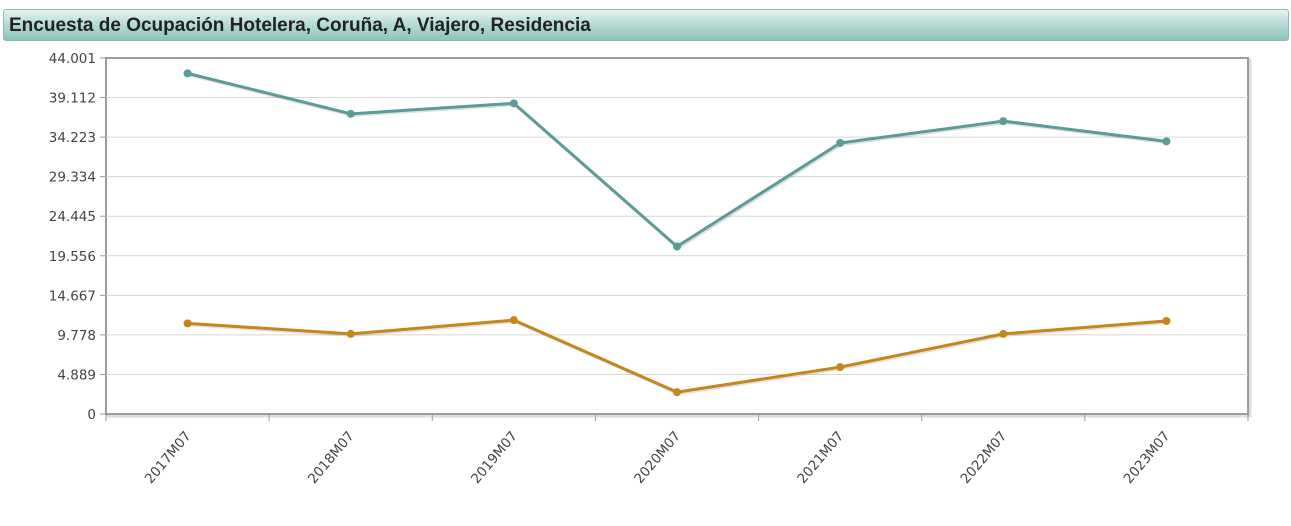  What do you see at coordinates (76, 375) in the screenshot?
I see `y-tick-label: 4.889` at bounding box center [76, 375].